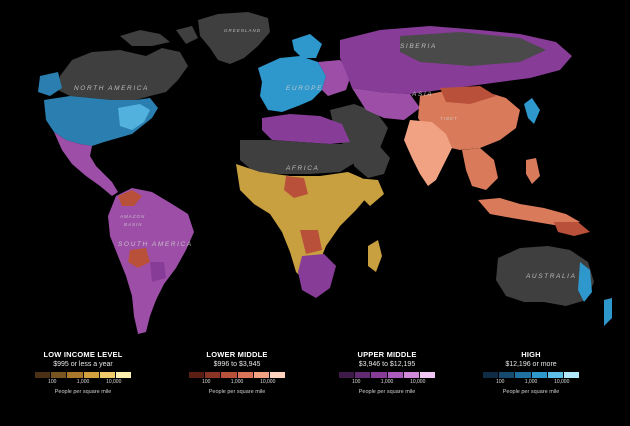 This screenshot has height=426, width=630. I want to click on scandinavia, so click(307, 46).